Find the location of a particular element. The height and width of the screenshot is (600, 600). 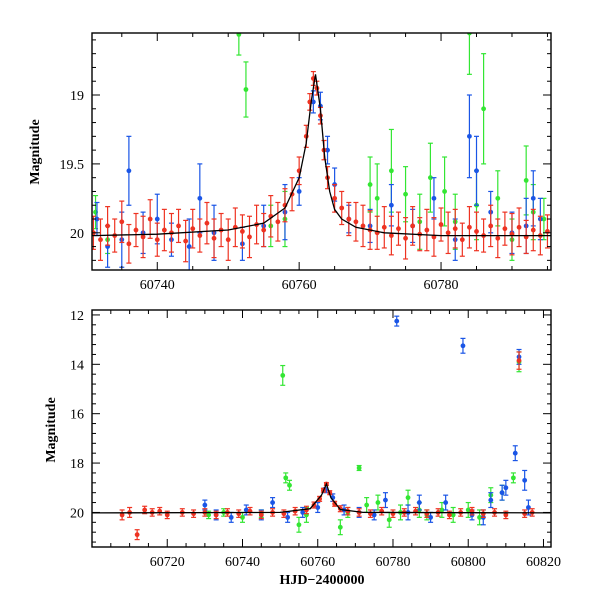

top-ytick-label: 20 is located at coordinates (77, 234).